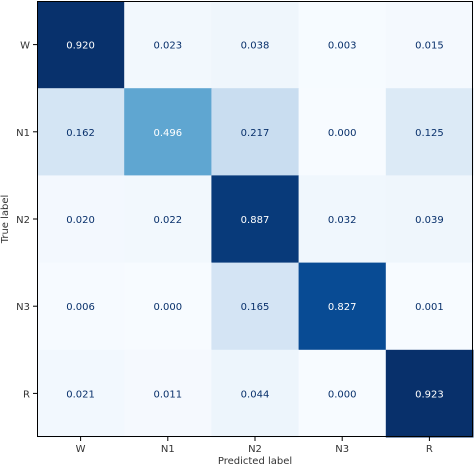  Describe the element at coordinates (5, 220) in the screenshot. I see `y-axis-label: True label` at that location.